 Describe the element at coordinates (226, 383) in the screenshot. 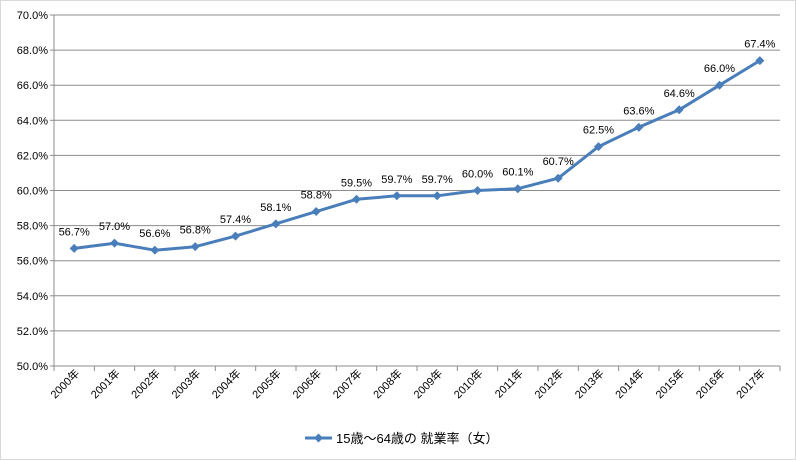

I see `x-tick-label: 2004年` at that location.